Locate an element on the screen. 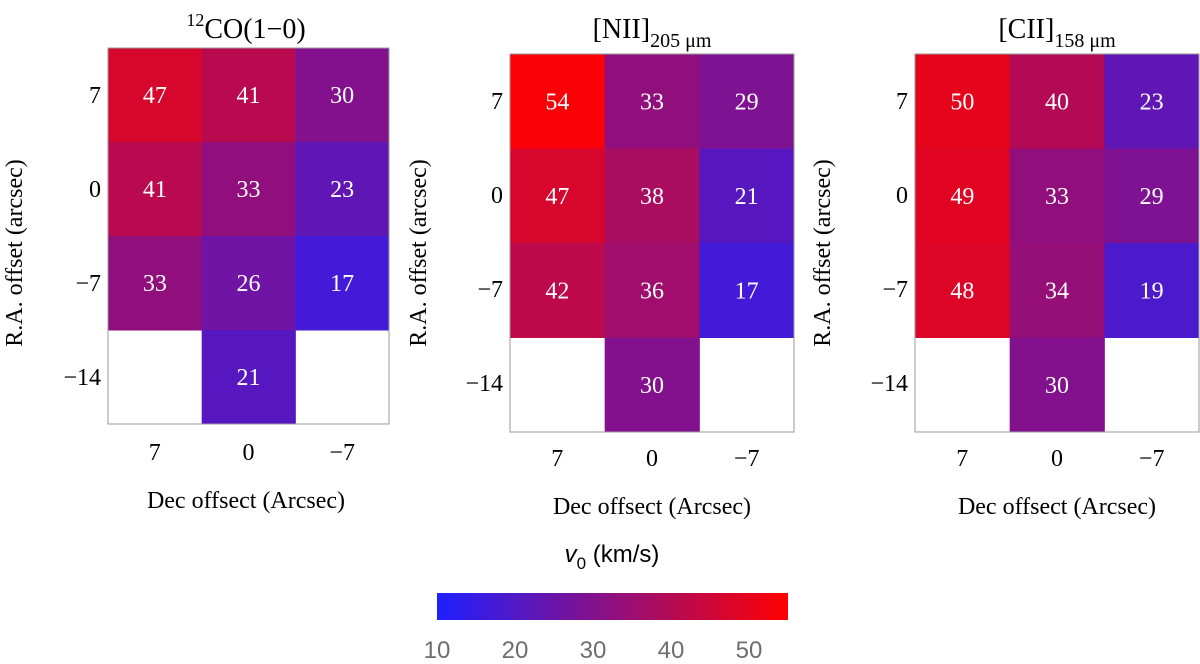 This screenshot has width=1200, height=664. cell-value-label: 26 is located at coordinates (249, 284).